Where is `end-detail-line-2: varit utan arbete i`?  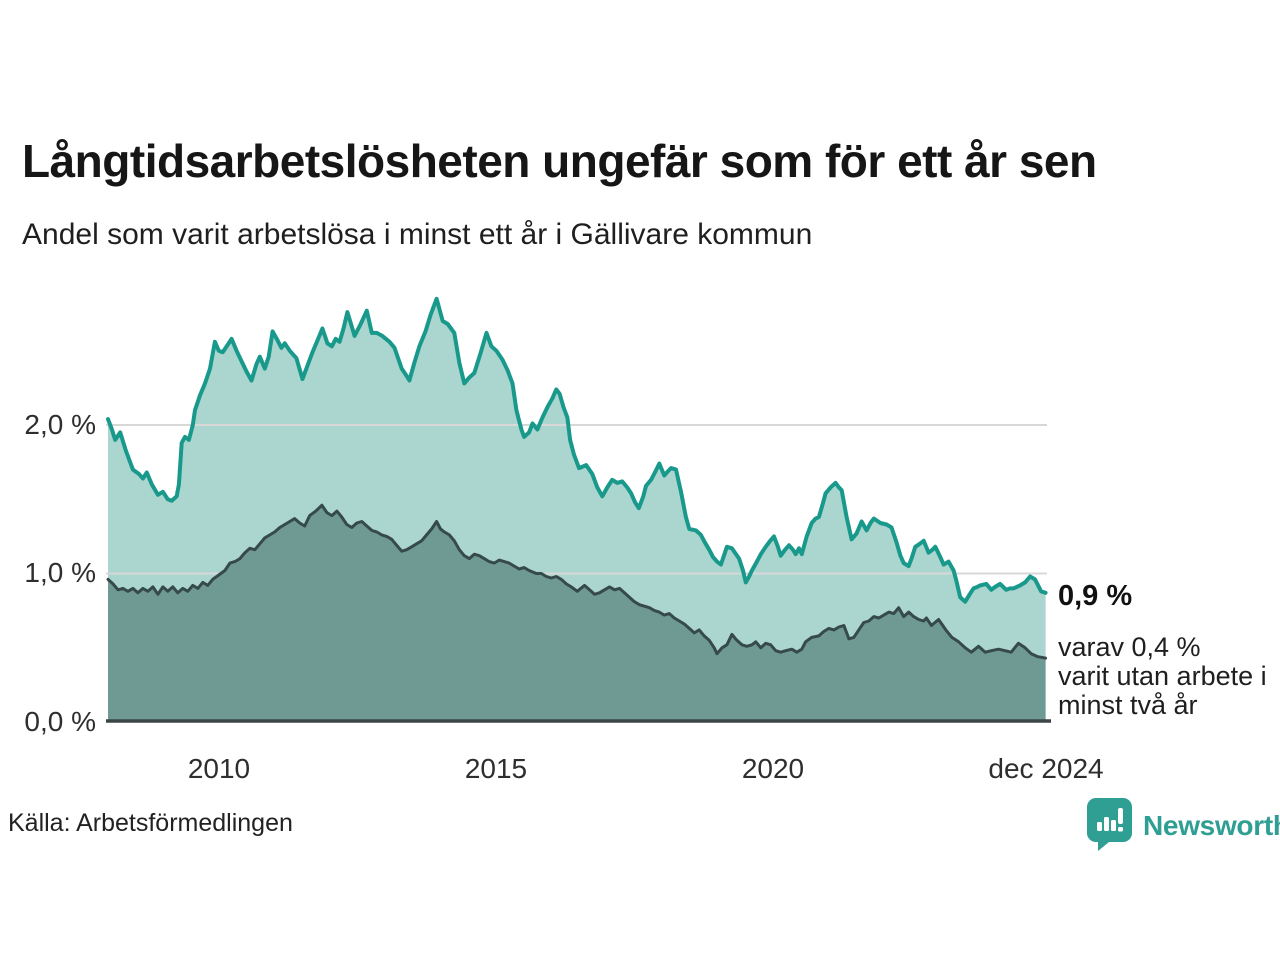
end-detail-line-2: varit utan arbete i is located at coordinates (1162, 676).